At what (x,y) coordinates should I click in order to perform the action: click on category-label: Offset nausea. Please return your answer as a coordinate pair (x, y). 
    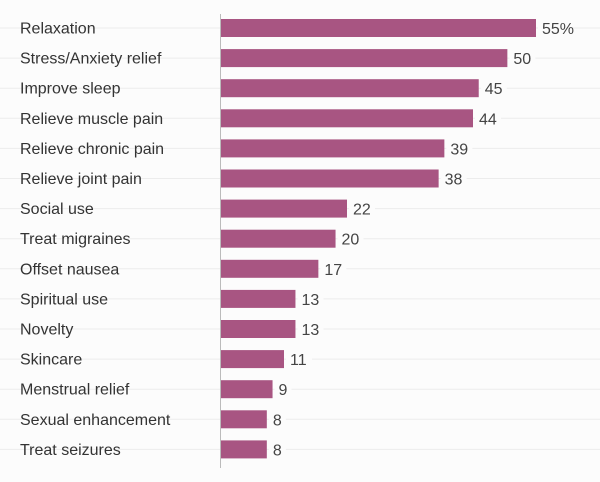
    Looking at the image, I should click on (69, 269).